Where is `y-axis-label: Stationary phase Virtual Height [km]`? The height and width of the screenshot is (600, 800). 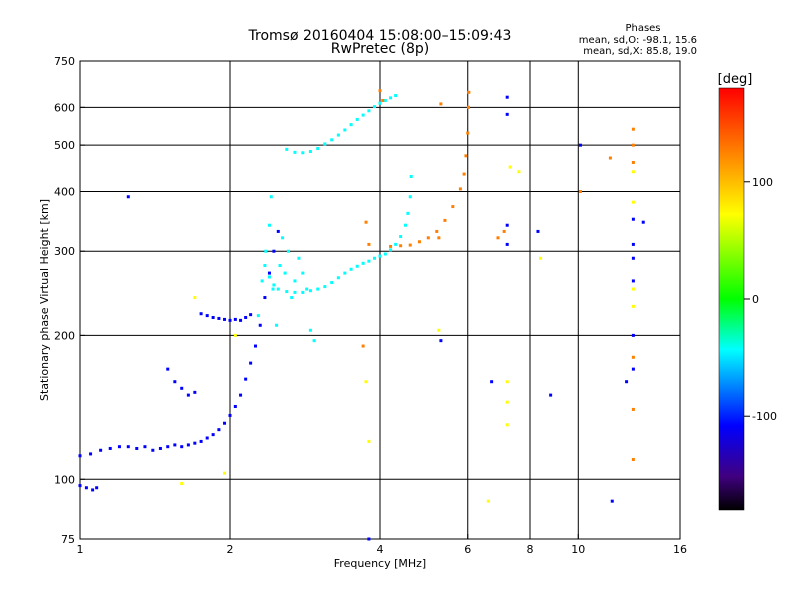
y-axis-label: Stationary phase Virtual Height [km] is located at coordinates (44, 300).